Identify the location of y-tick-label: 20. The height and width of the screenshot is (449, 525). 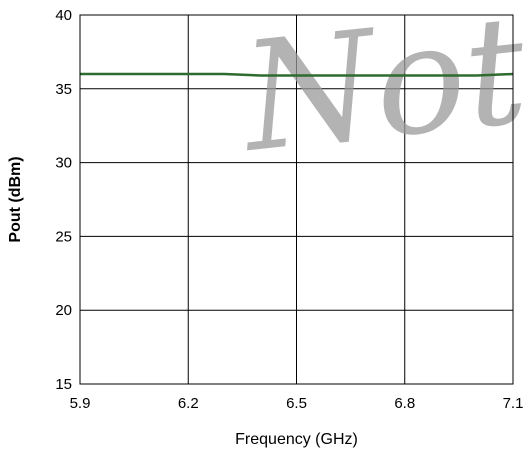
(63, 310).